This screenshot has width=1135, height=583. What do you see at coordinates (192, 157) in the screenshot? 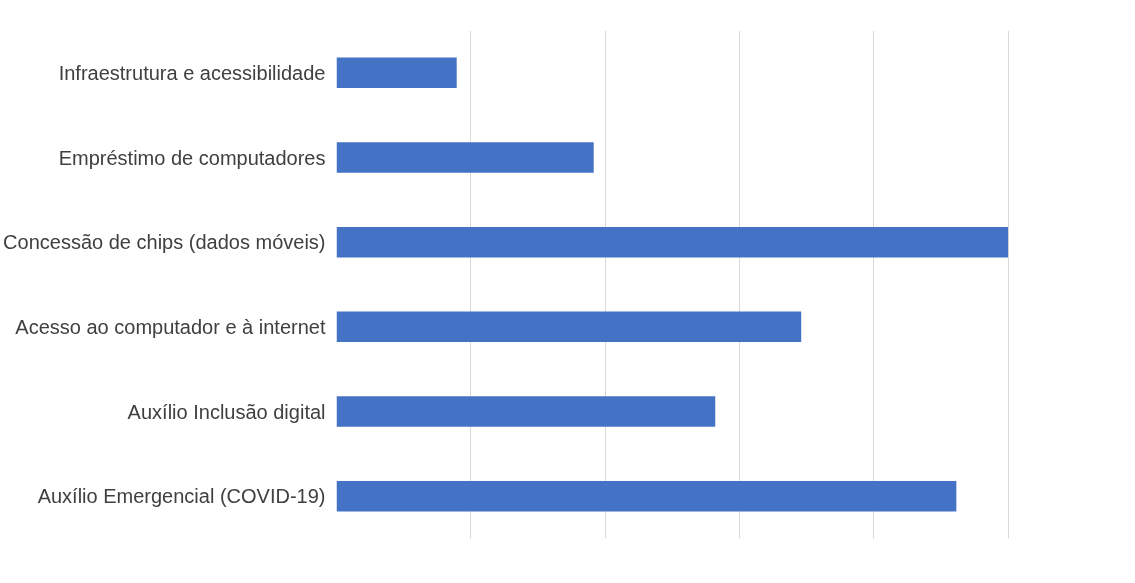
I see `y-tick-label: Empréstimo de computadores` at bounding box center [192, 157].